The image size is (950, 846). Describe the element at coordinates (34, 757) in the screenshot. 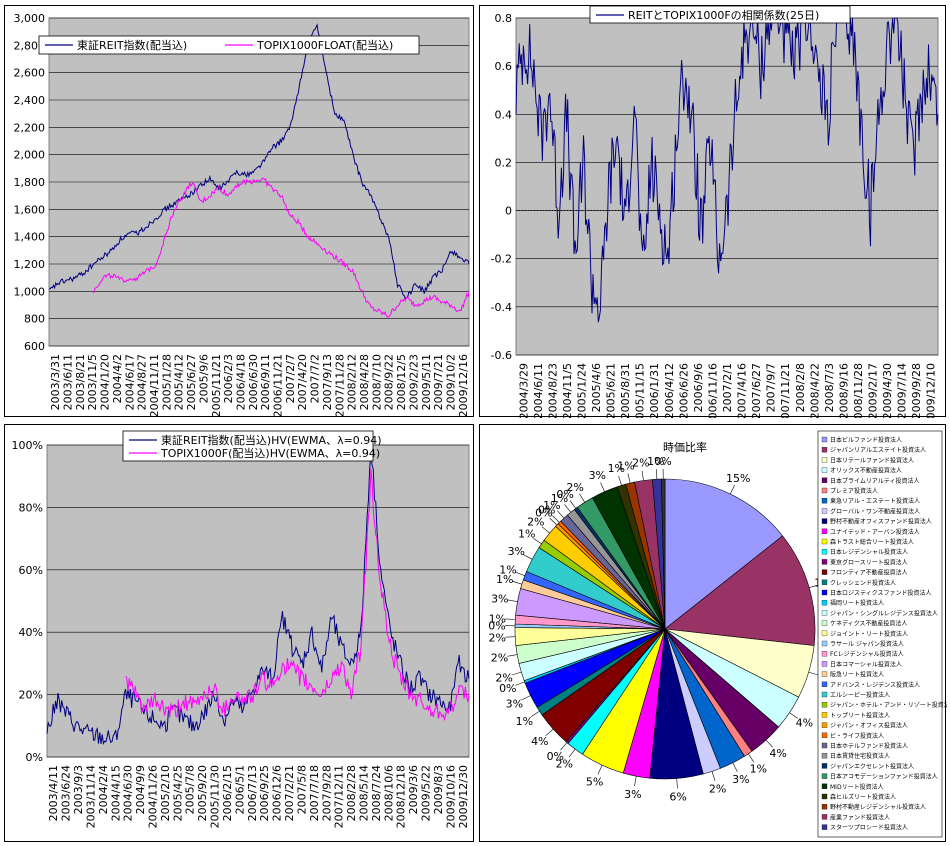

I see `y-tick-label: 0%` at that location.